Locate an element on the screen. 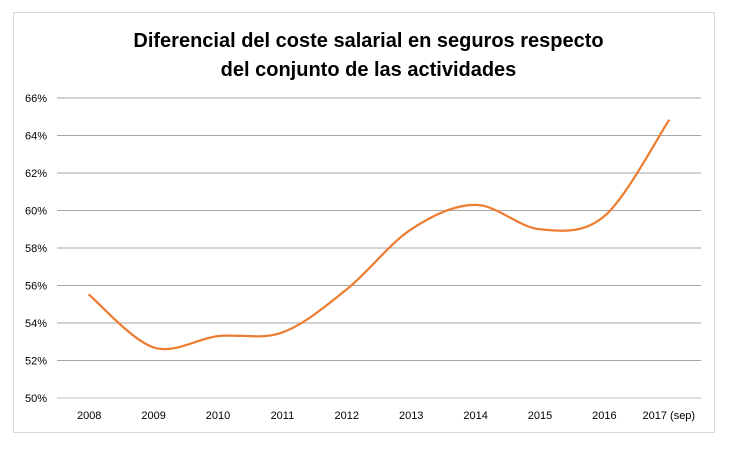  x-tick-label: 2013 is located at coordinates (411, 416).